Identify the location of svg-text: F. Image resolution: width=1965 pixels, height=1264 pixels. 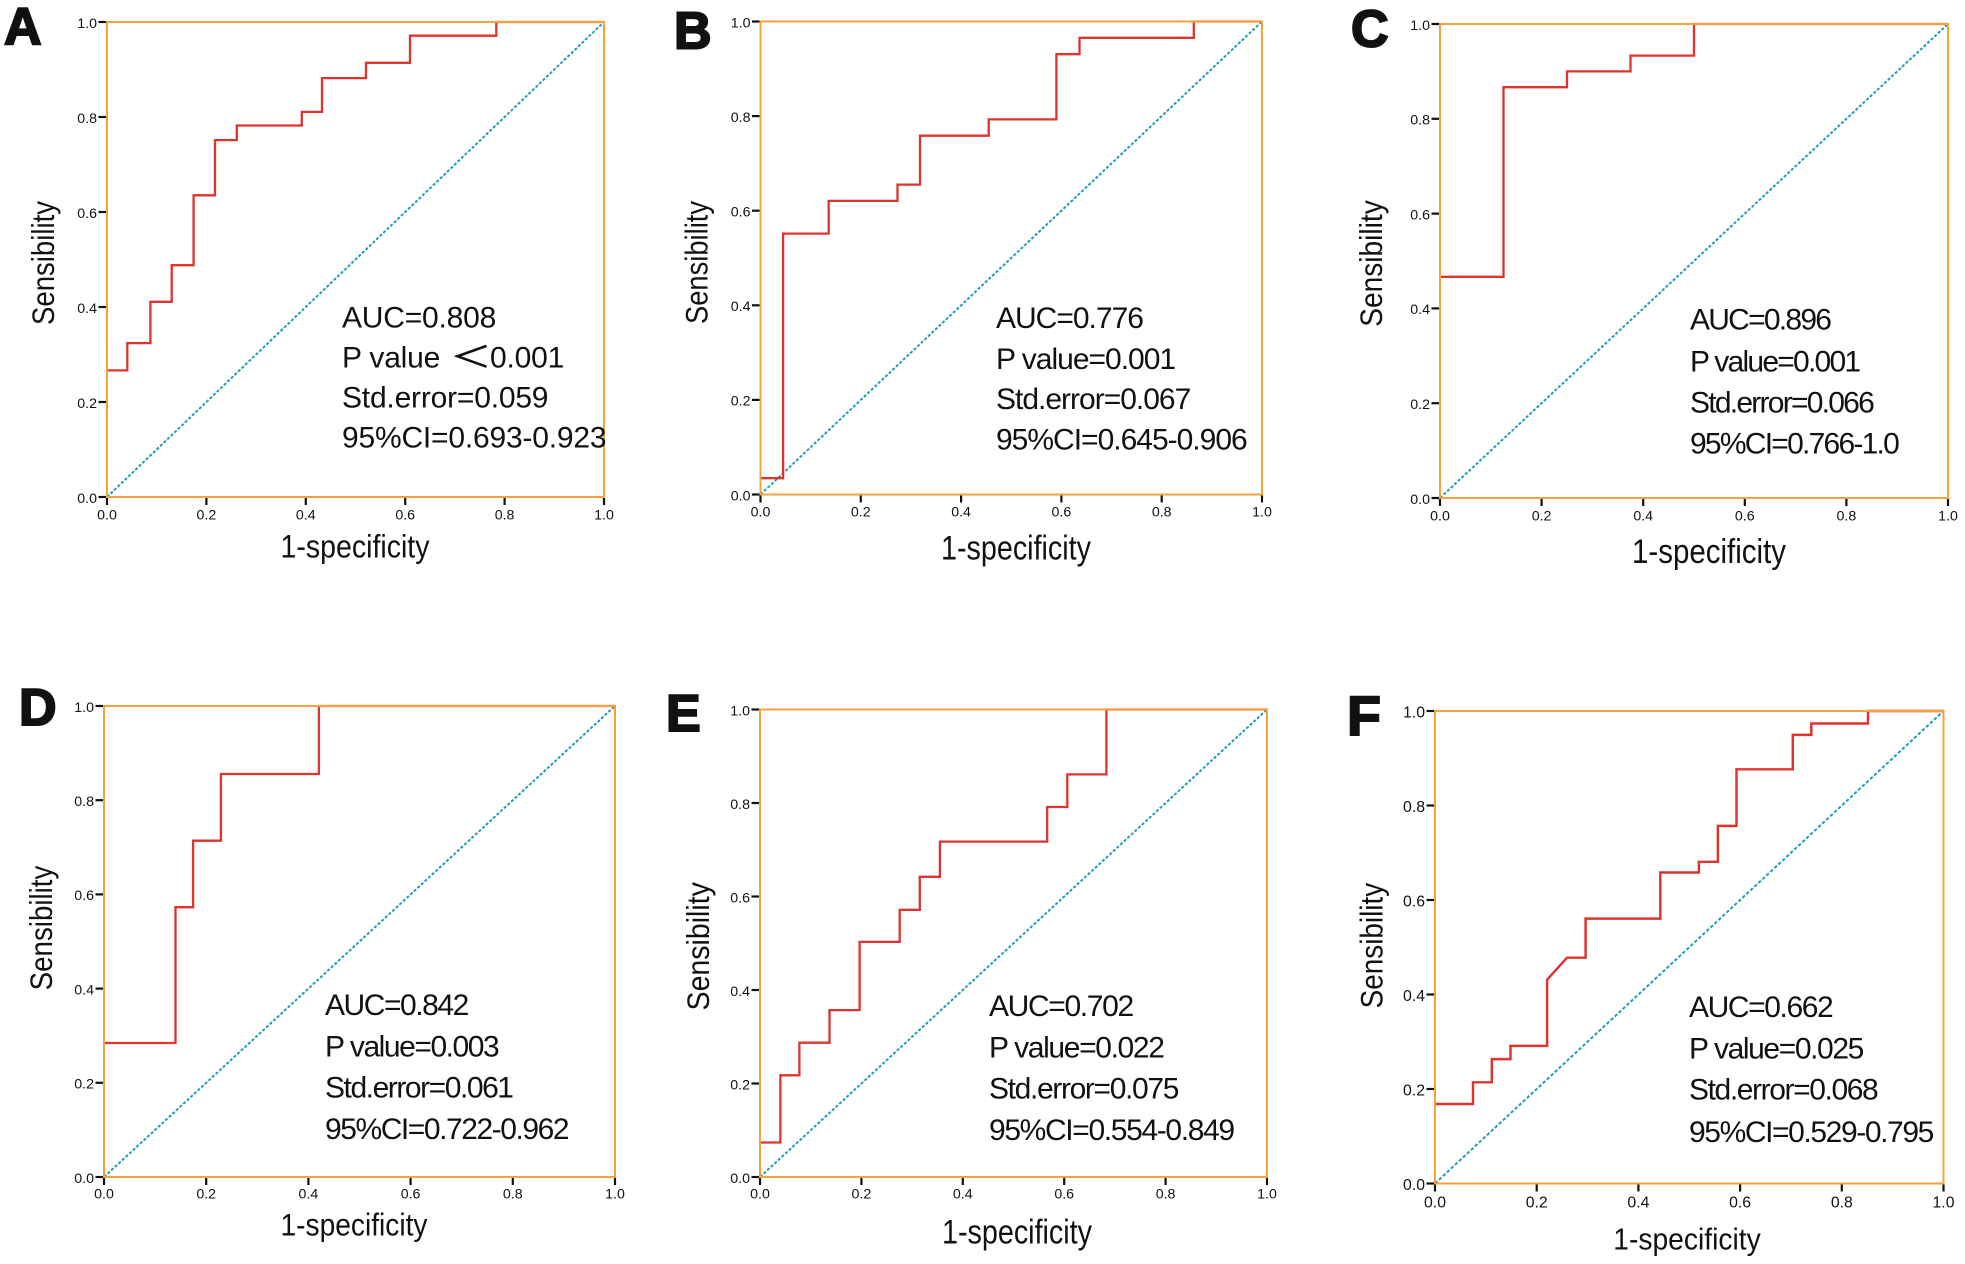
(1364, 716).